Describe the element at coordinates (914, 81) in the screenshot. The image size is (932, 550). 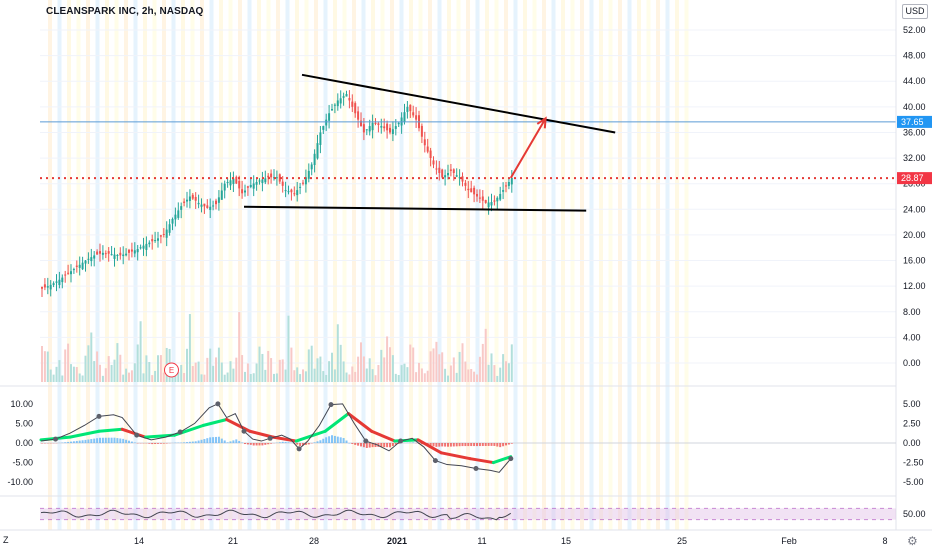
I see `price-tick-label: 44.00` at that location.